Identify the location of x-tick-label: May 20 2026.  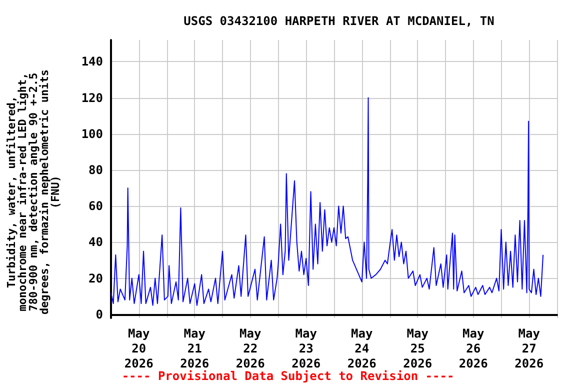
(139, 348).